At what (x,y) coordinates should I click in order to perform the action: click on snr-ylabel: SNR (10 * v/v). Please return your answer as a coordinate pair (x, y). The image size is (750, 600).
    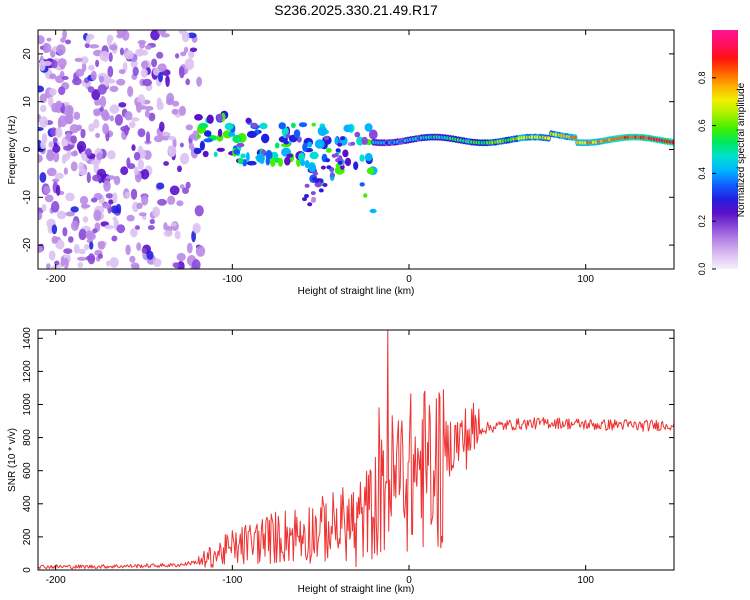
    Looking at the image, I should click on (12, 460).